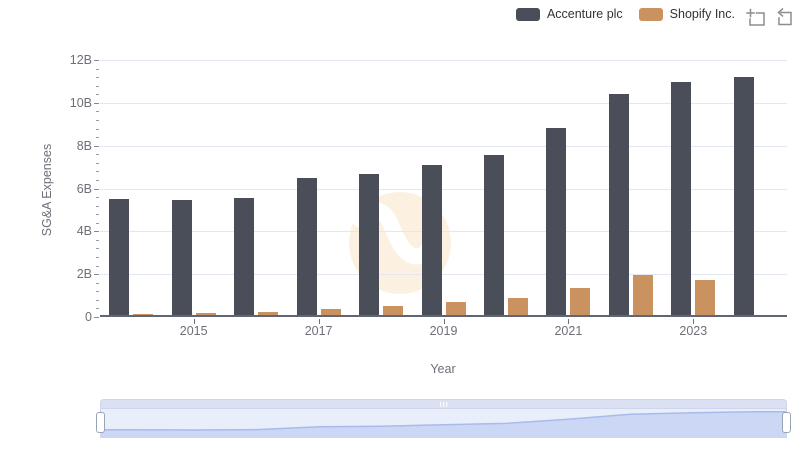  I want to click on datazoom-data-profile, so click(443, 424).